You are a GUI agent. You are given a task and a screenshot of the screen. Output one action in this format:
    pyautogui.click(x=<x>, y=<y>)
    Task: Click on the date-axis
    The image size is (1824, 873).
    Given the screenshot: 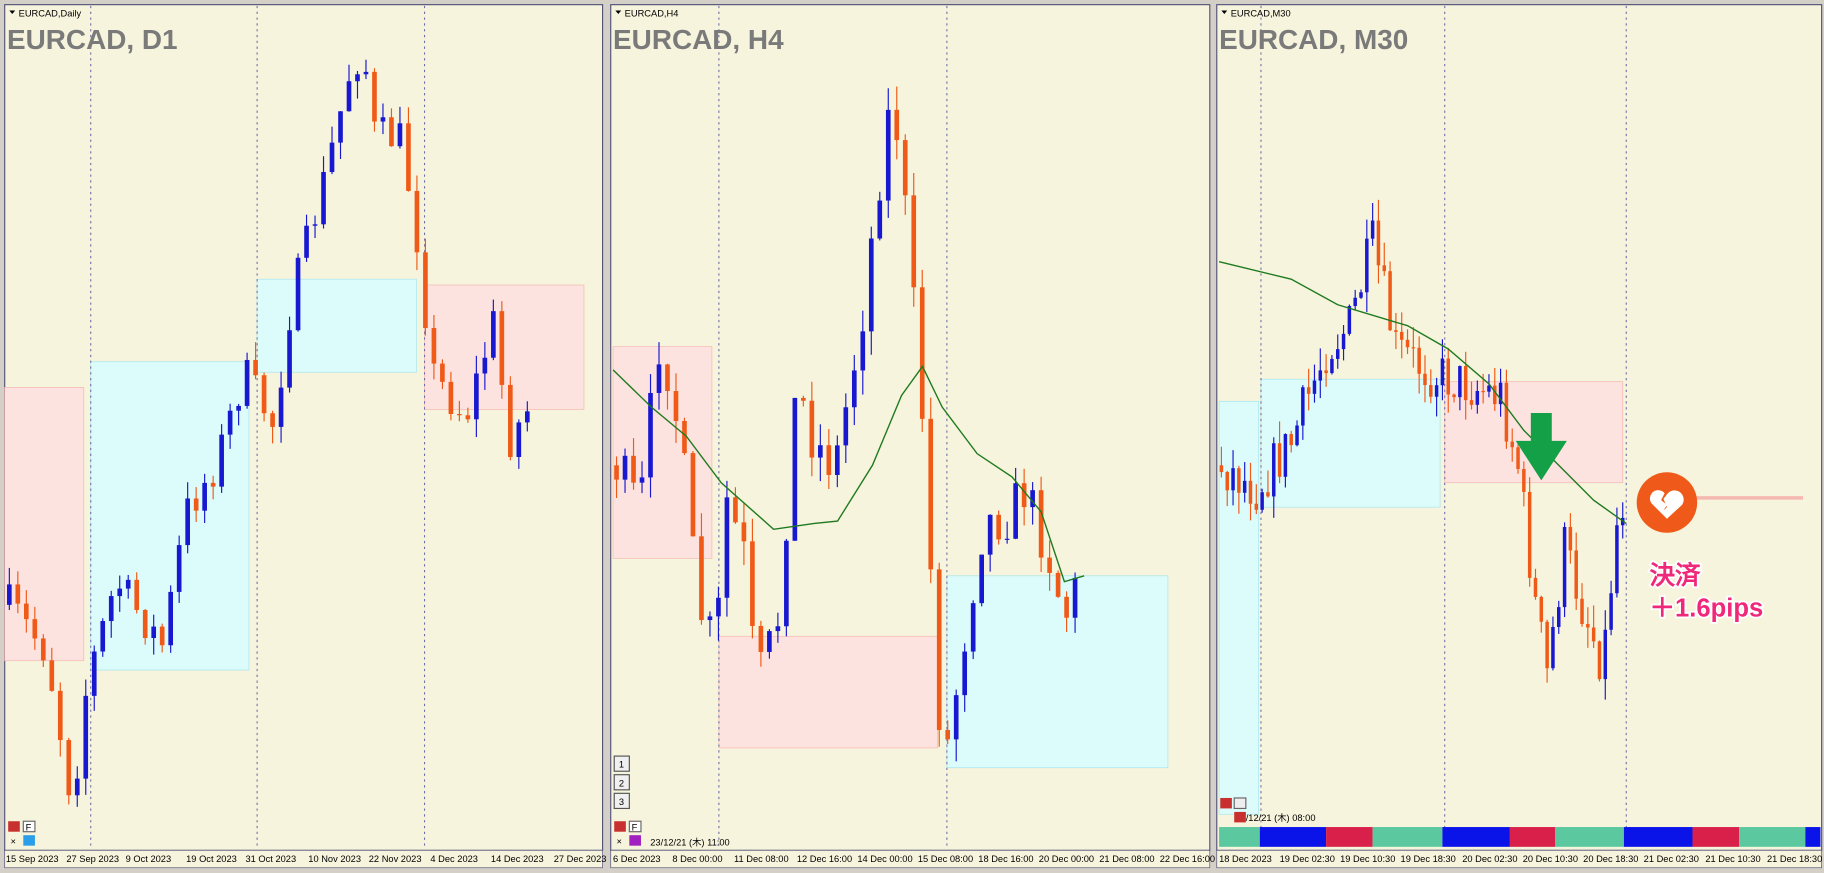 What is the action you would take?
    pyautogui.click(x=1519, y=859)
    